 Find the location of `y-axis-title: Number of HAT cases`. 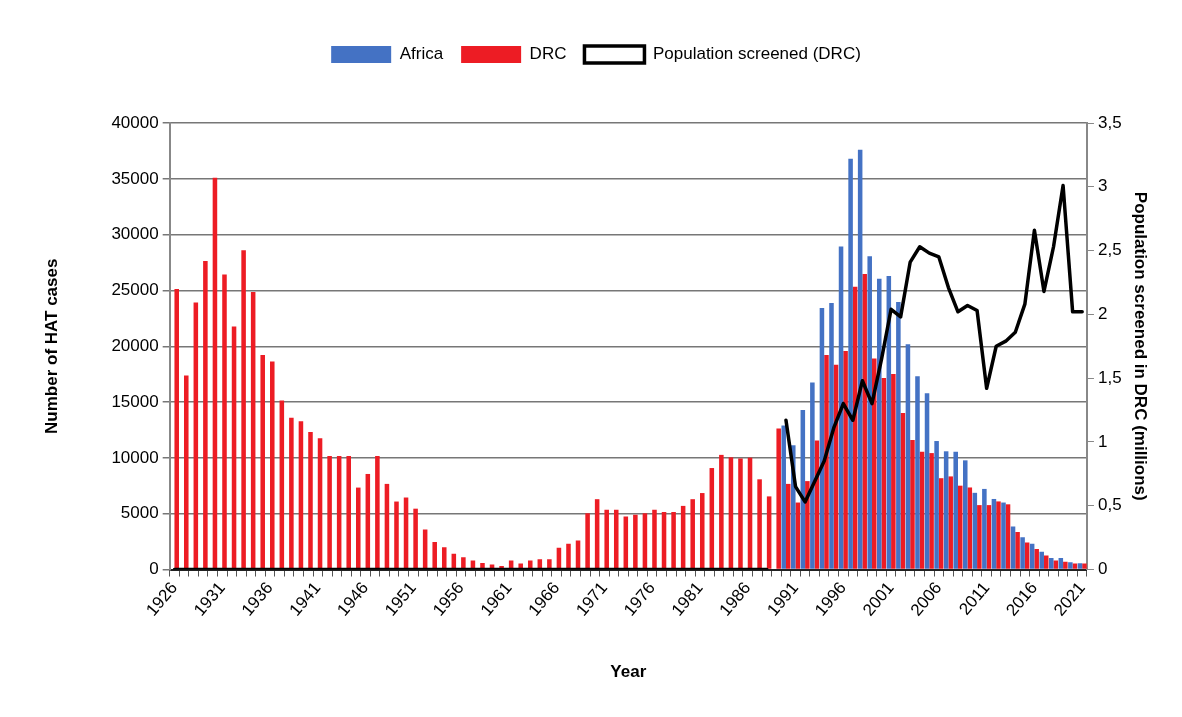

y-axis-title: Number of HAT cases is located at coordinates (51, 346).